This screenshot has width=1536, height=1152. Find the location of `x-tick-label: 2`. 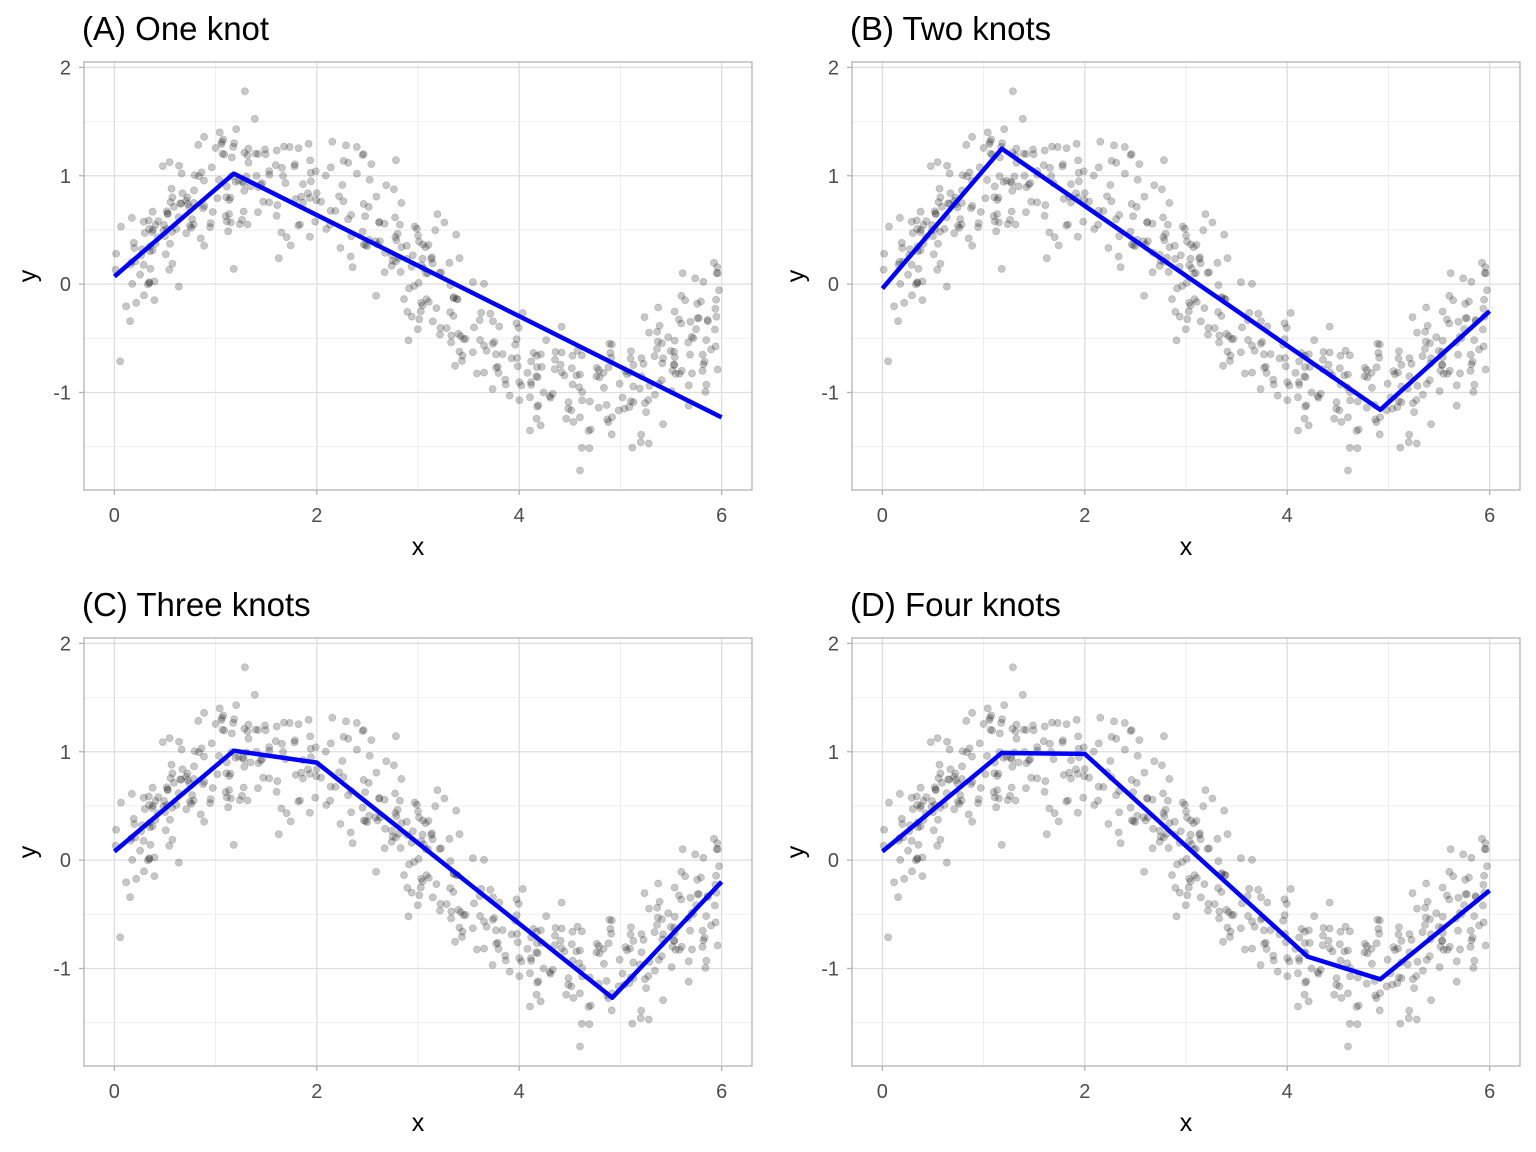

x-tick-label: 2 is located at coordinates (1084, 516).